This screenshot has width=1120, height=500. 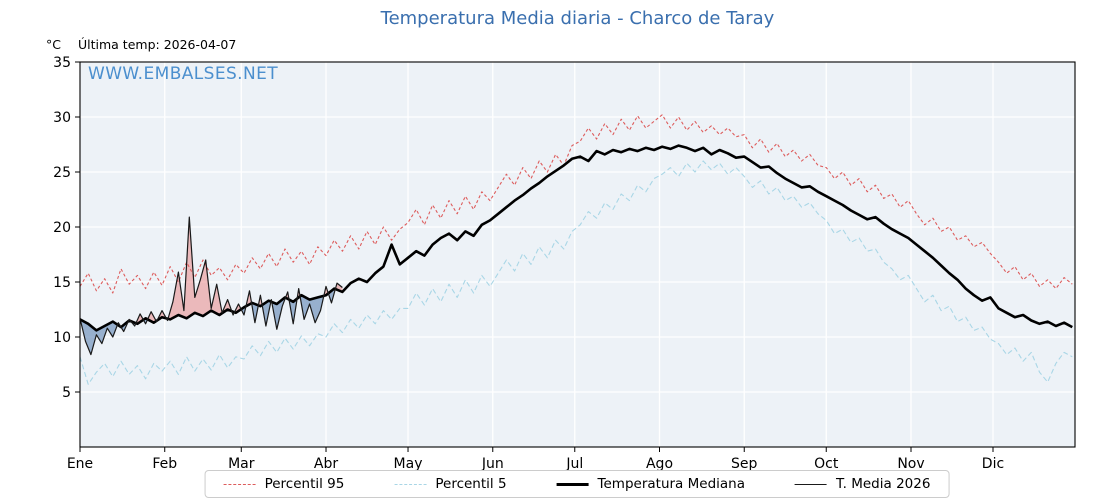 I want to click on x-tick-label: Oct, so click(x=826, y=464).